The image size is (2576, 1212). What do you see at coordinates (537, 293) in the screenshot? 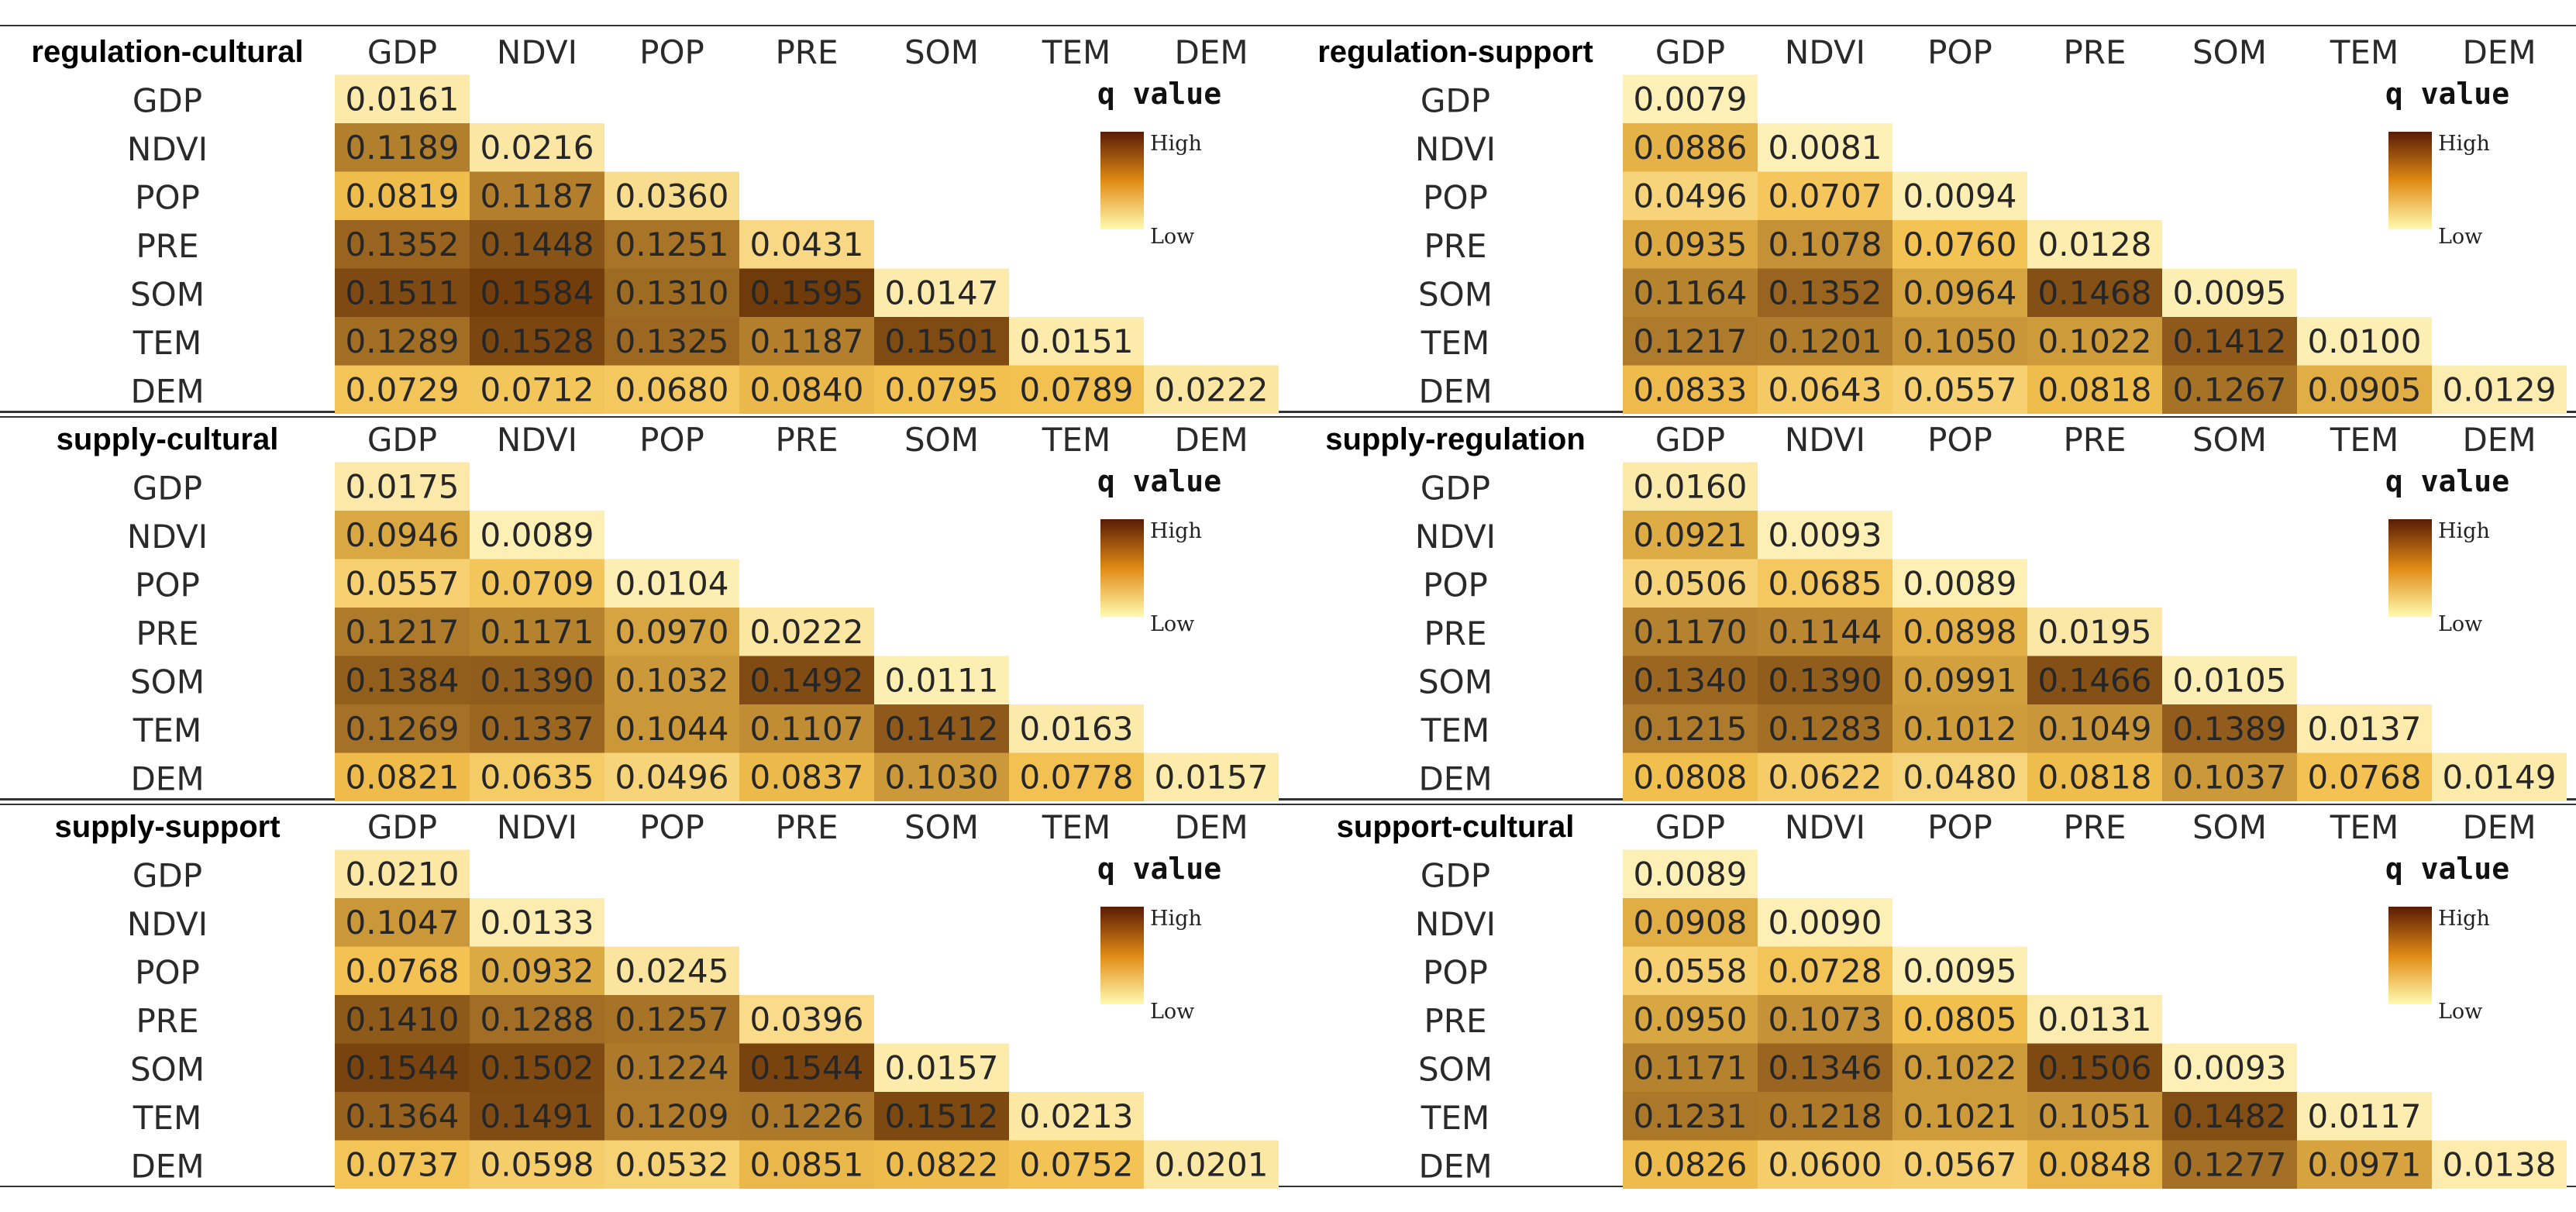
I see `cell-value-label: 0.1584` at bounding box center [537, 293].